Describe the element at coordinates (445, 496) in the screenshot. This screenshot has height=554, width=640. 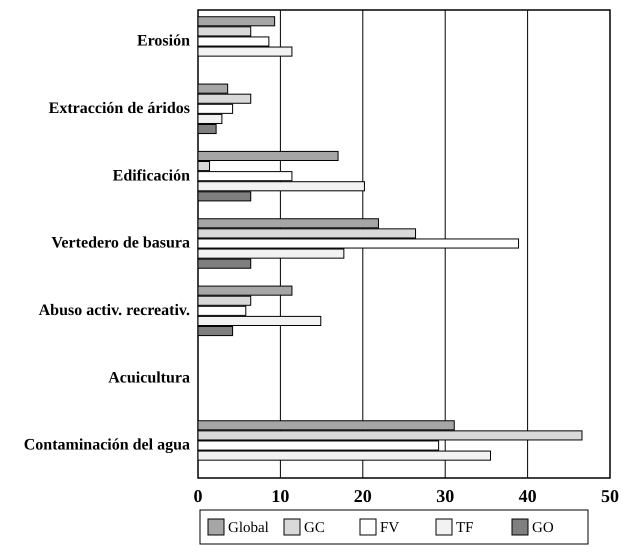
I see `x-tick-label: 30` at that location.